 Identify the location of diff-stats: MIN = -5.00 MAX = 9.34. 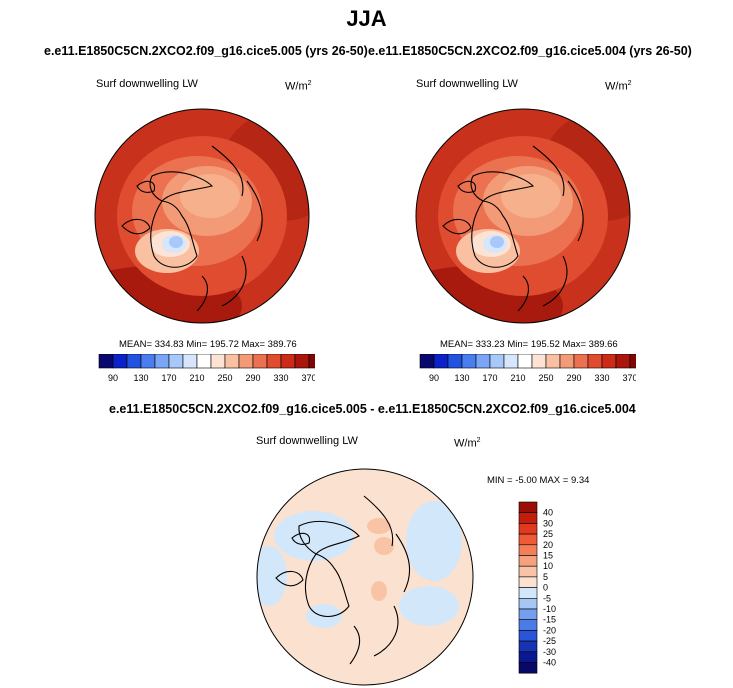
(538, 480).